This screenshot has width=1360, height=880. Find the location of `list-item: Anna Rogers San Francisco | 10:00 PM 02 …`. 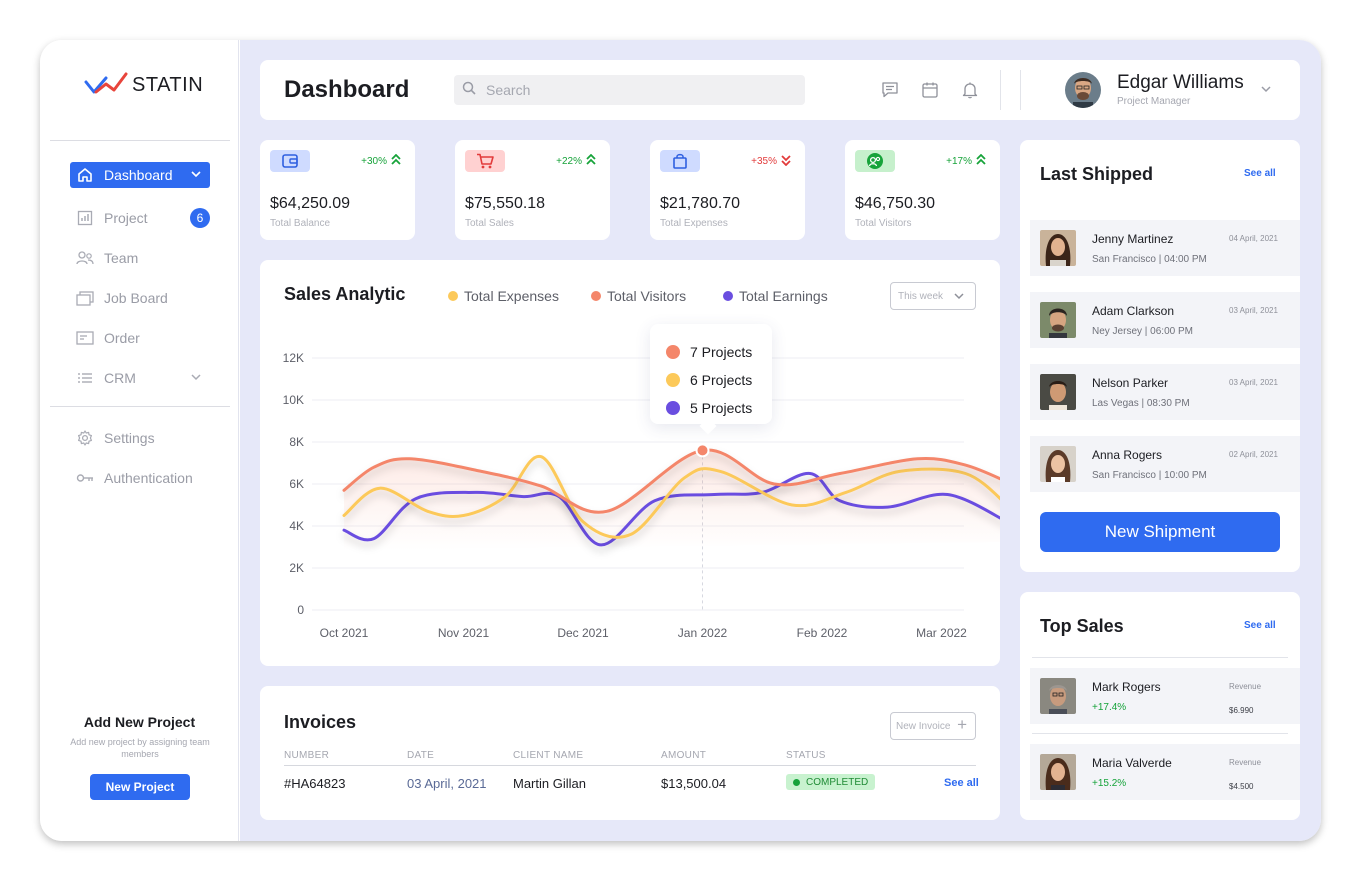

list-item: Anna Rogers San Francisco | 10:00 PM 02 … is located at coordinates (1165, 464).